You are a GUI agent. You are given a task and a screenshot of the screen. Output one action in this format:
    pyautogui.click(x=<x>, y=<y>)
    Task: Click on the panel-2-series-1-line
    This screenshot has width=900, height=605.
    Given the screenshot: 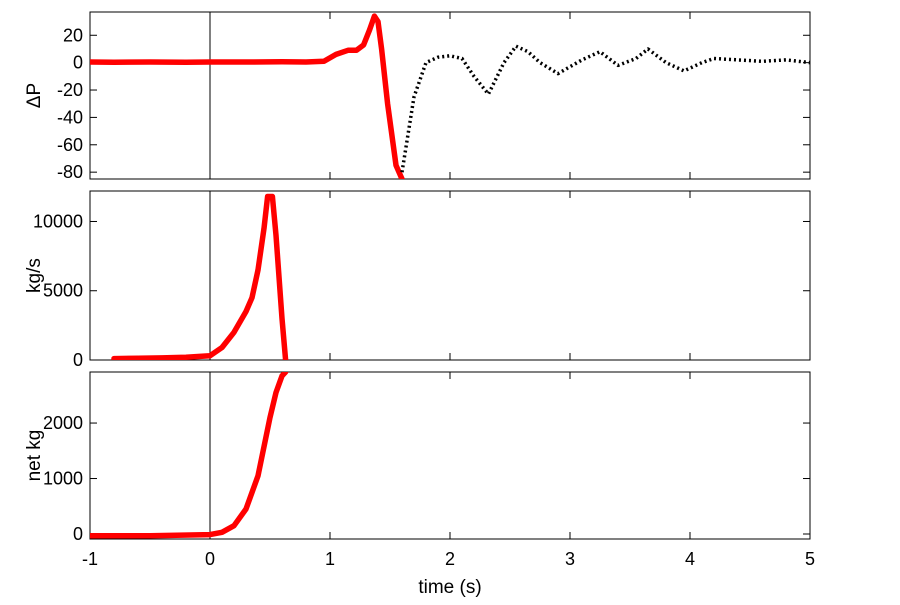 What is the action you would take?
    pyautogui.click(x=200, y=276)
    